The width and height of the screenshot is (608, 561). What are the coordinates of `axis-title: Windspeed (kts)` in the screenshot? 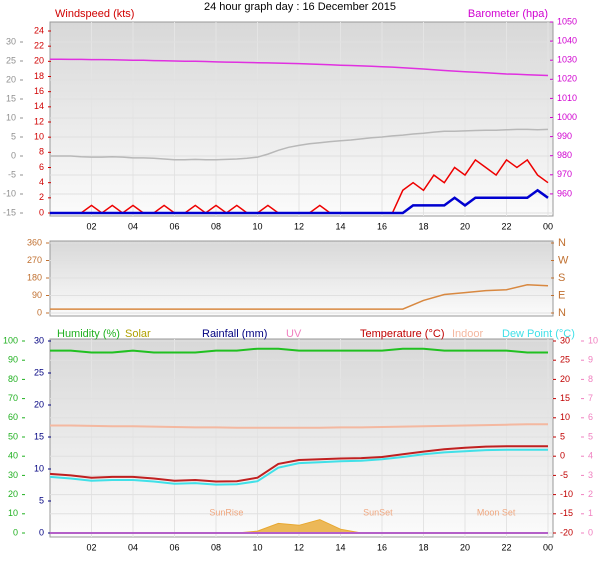 It's located at (94, 14).